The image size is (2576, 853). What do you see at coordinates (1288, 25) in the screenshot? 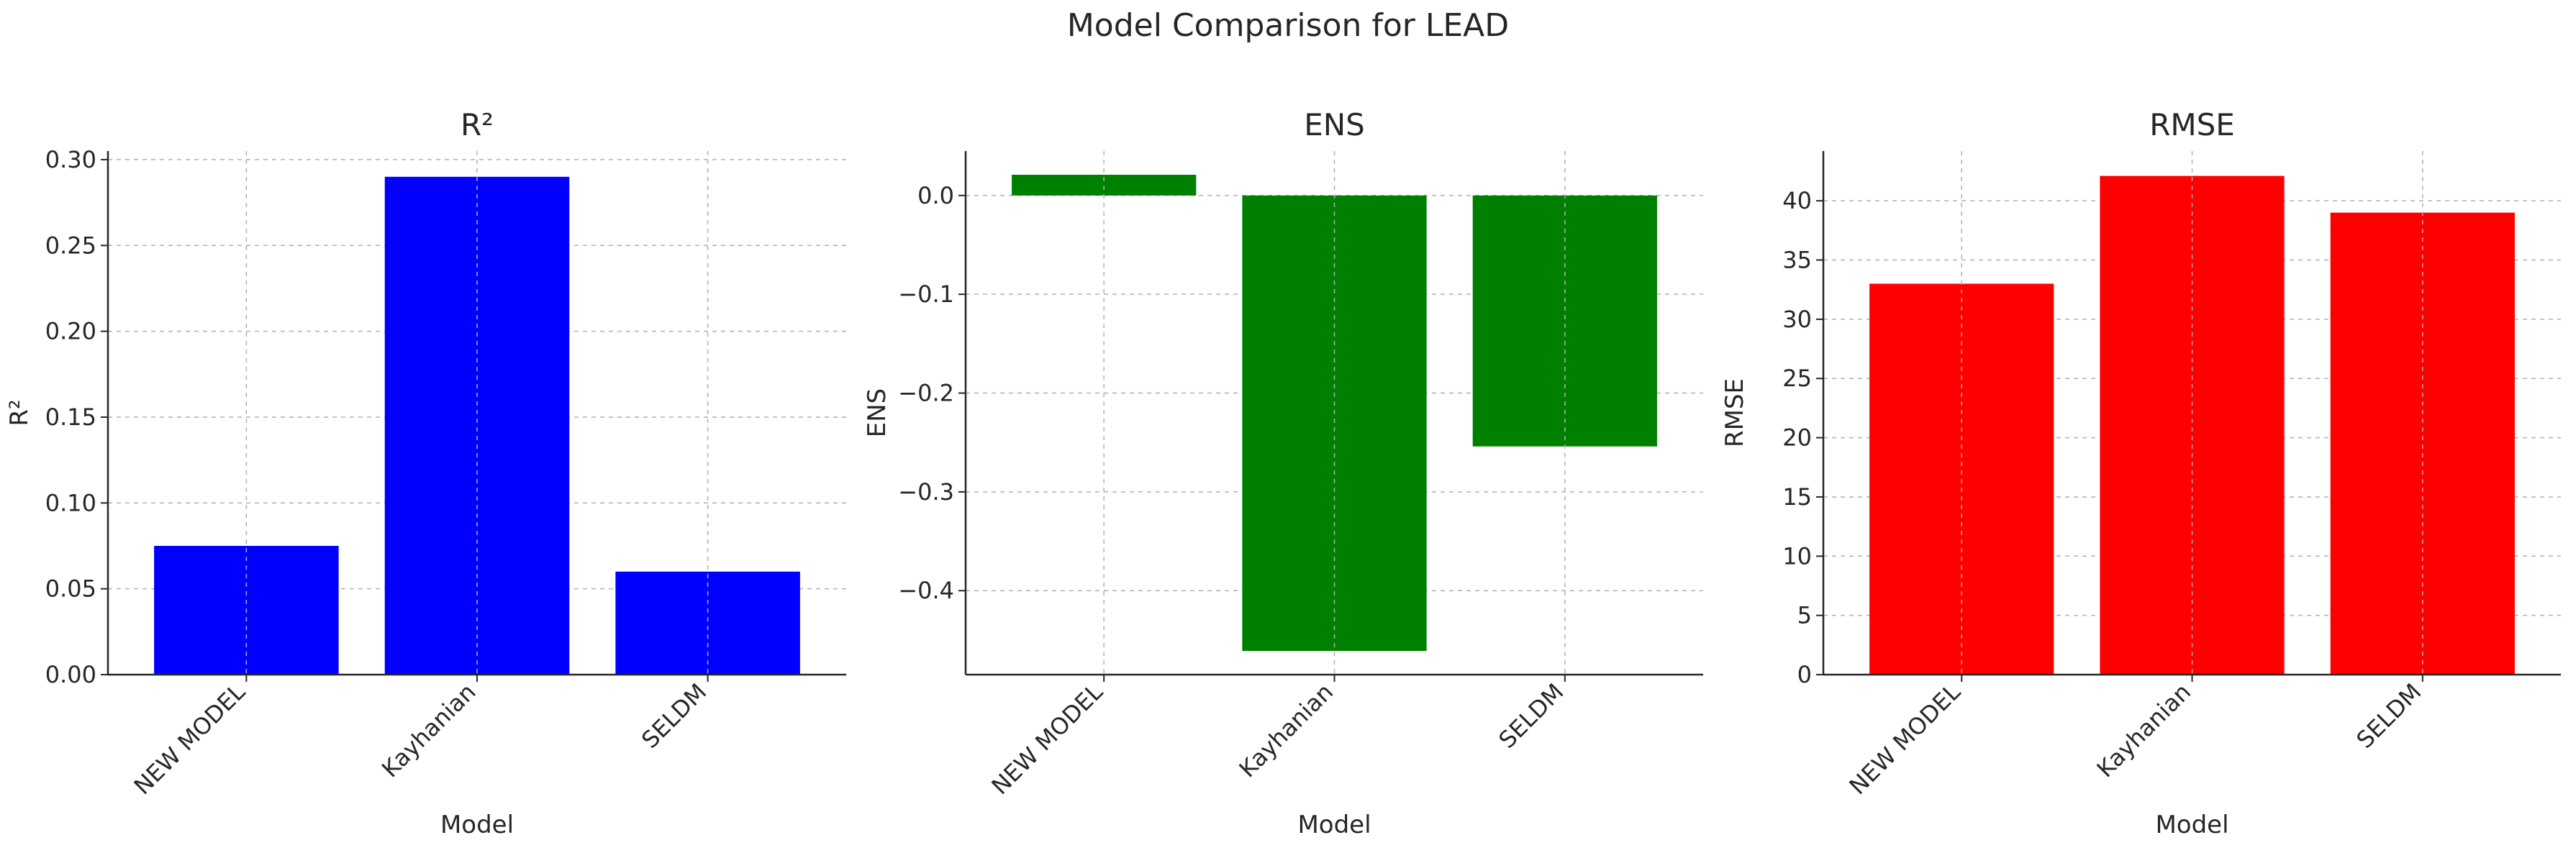
I see `figure-suptitle: Model Comparison for LEAD` at bounding box center [1288, 25].